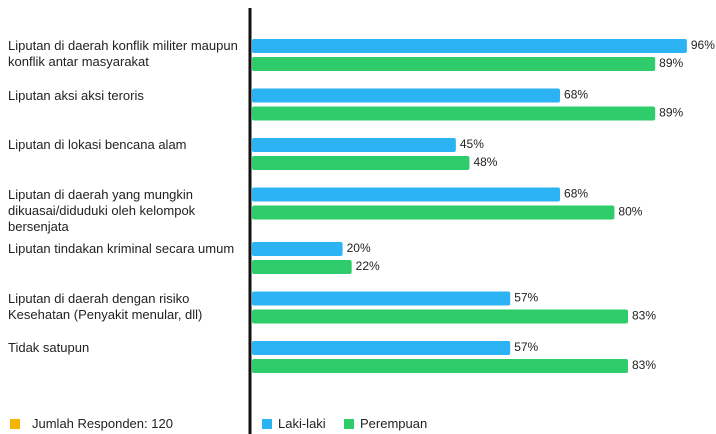 This screenshot has height=434, width=716. Describe the element at coordinates (368, 266) in the screenshot. I see `value-label: 22%` at that location.